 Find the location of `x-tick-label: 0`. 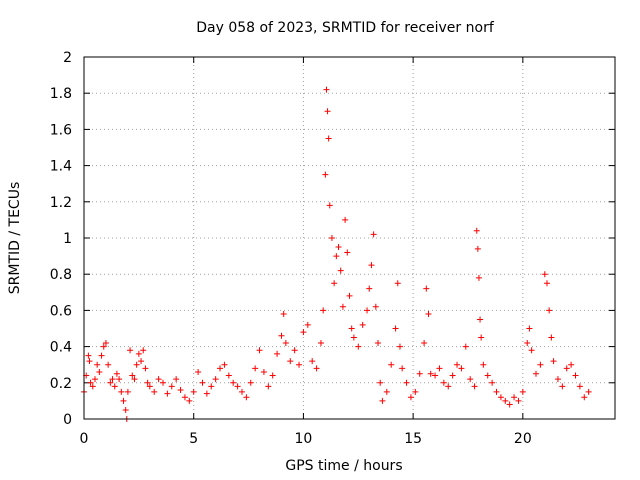

x-tick-label: 0 is located at coordinates (84, 439).